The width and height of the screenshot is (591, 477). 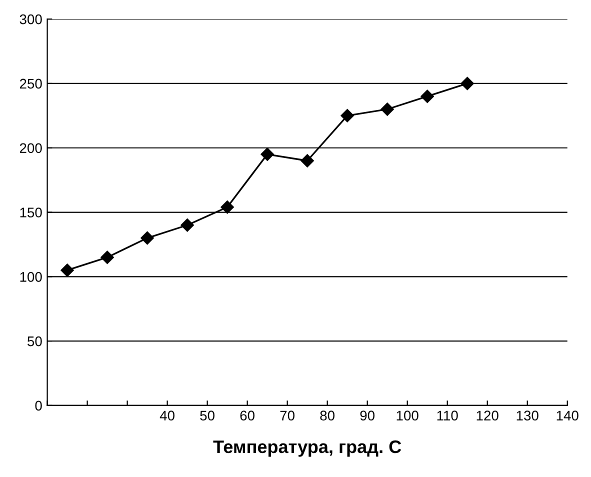 What do you see at coordinates (35, 341) in the screenshot?
I see `y-tick-label: 50` at bounding box center [35, 341].